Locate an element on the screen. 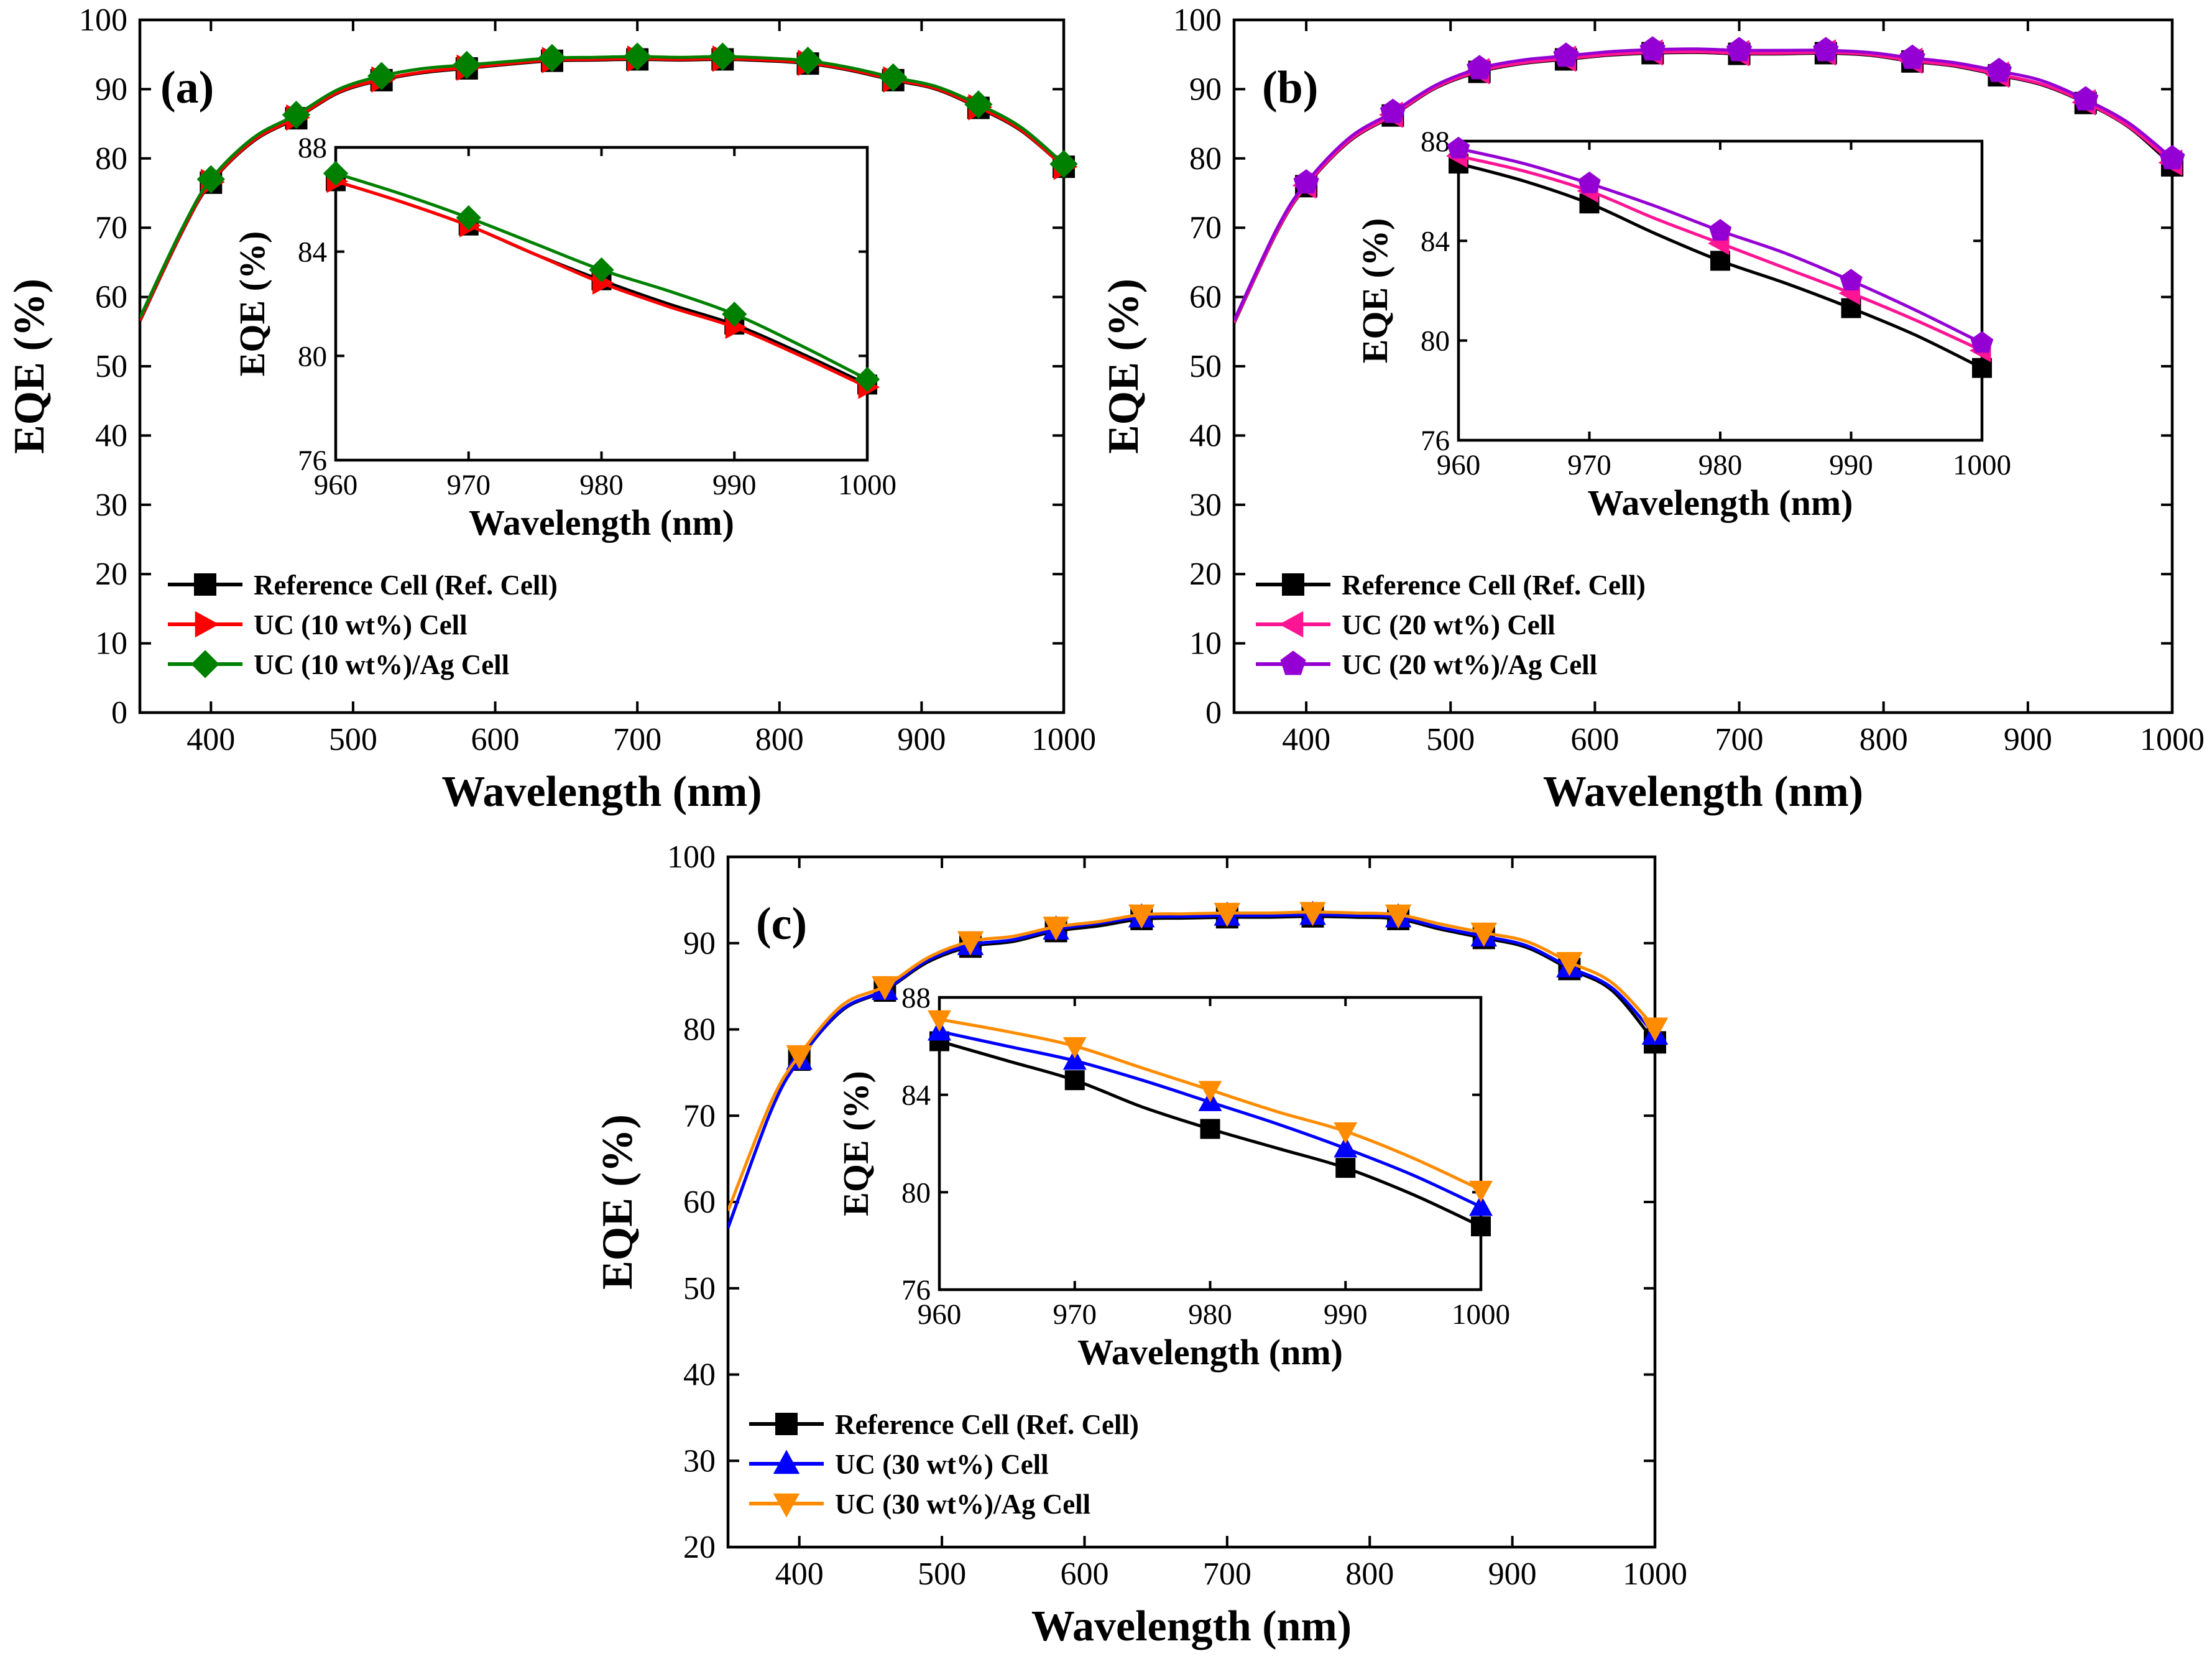 Image resolution: width=2212 pixels, height=1664 pixels. y-tick-label: 70 is located at coordinates (111, 228).